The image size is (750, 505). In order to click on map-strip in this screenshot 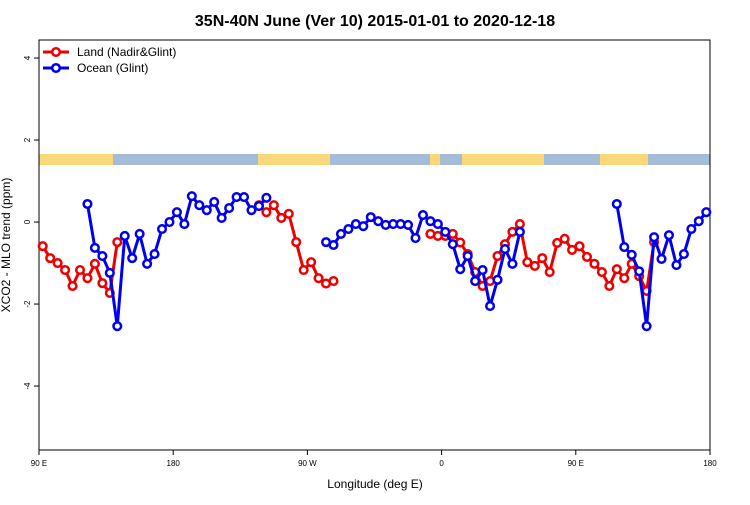, I will do `click(374, 159)`.